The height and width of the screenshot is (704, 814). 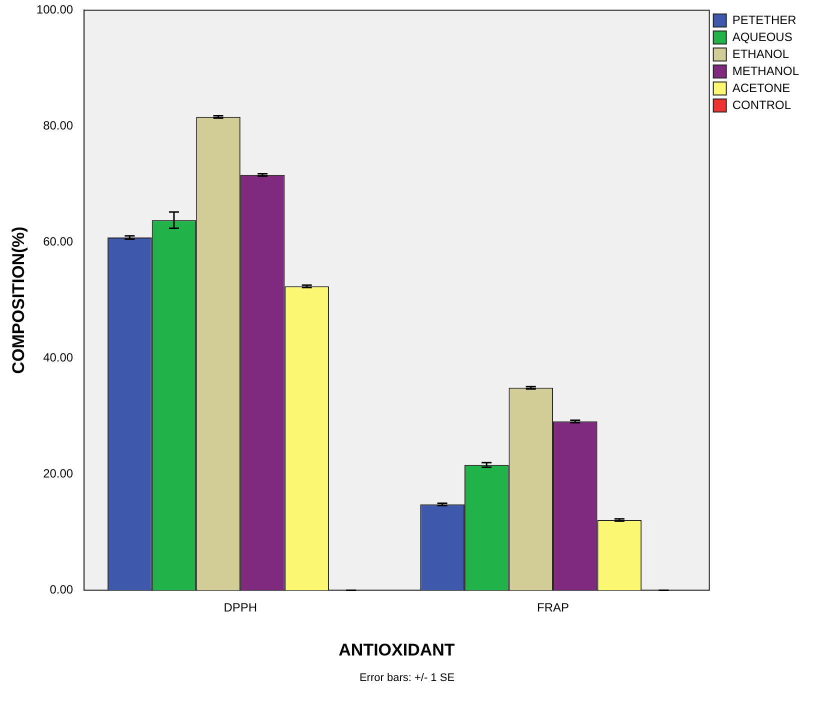 What do you see at coordinates (18, 300) in the screenshot?
I see `y-axis-title: COMPOSITION(%)` at bounding box center [18, 300].